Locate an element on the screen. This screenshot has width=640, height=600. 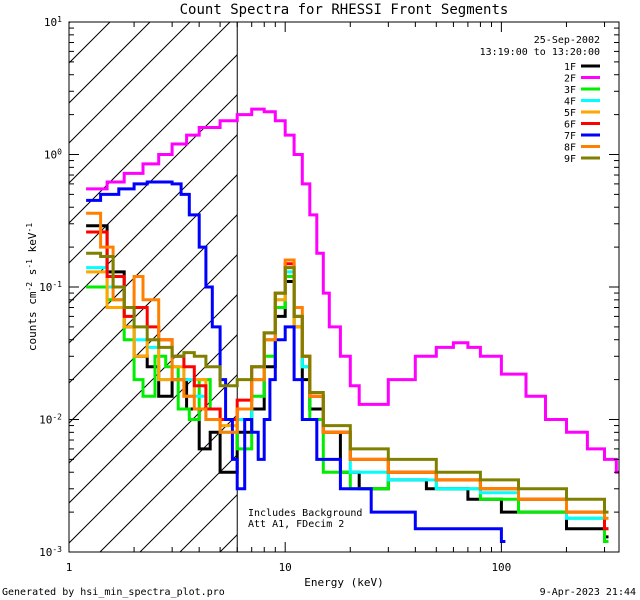
legend-label-4F: 4F is located at coordinates (570, 102).